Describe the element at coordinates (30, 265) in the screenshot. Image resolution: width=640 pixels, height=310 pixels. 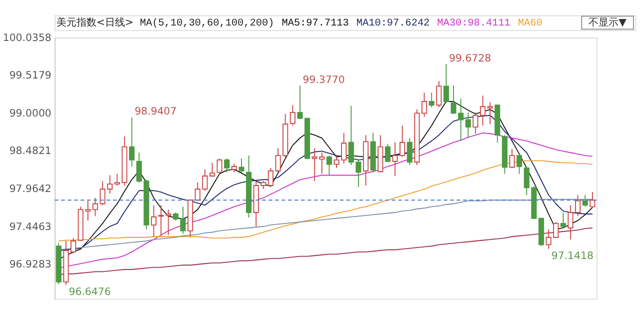
I see `y-tick-label: 96.9283` at that location.